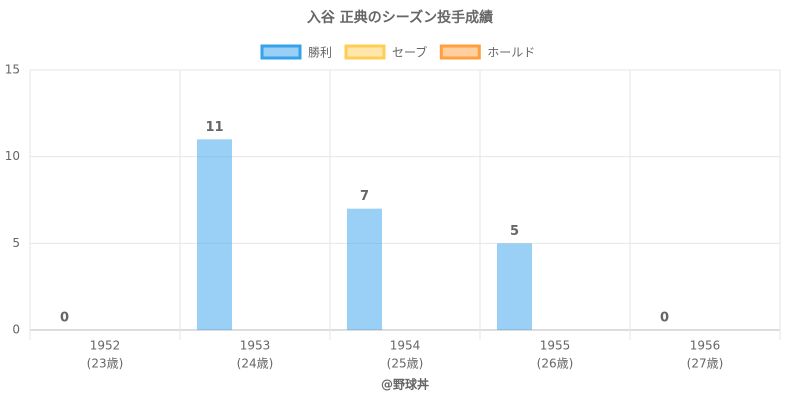 This screenshot has height=404, width=800. What do you see at coordinates (514, 231) in the screenshot?
I see `data-label: 5` at bounding box center [514, 231].